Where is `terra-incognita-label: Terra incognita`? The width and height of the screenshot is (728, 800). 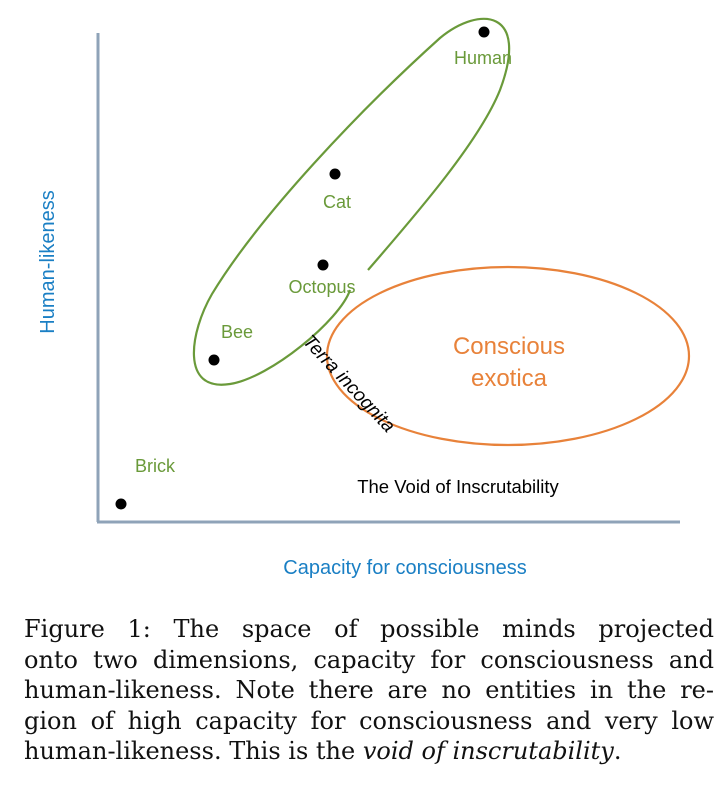 terra-incognita-label: Terra incognita is located at coordinates (348, 384).